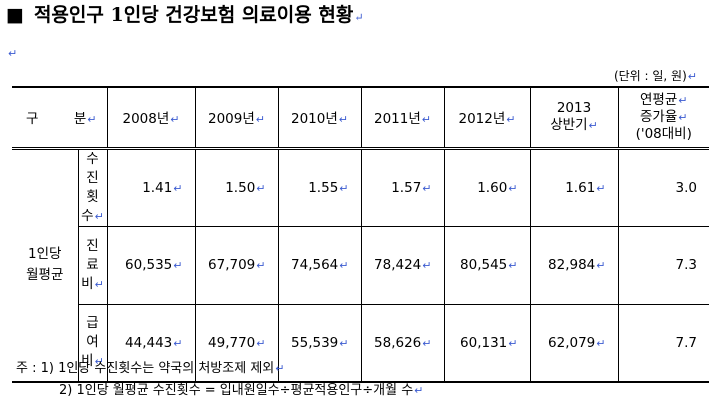 The image size is (720, 413). What do you see at coordinates (487, 265) in the screenshot?
I see `table-cell: 80,545↵` at bounding box center [487, 265].